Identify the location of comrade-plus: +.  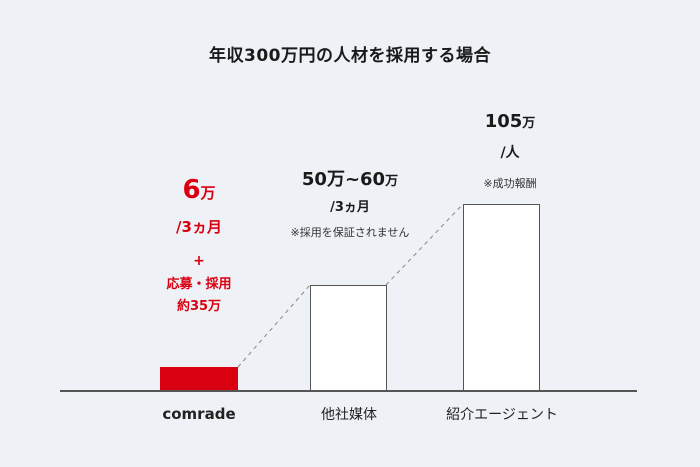
(199, 261).